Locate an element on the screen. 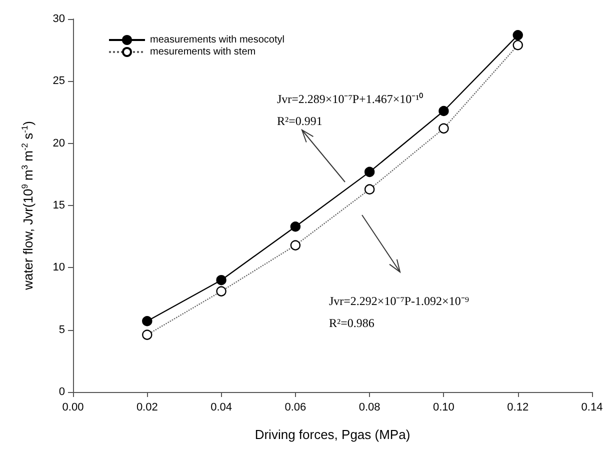 Image resolution: width=607 pixels, height=454 pixels. x-tick-label: 0.08 is located at coordinates (369, 408).